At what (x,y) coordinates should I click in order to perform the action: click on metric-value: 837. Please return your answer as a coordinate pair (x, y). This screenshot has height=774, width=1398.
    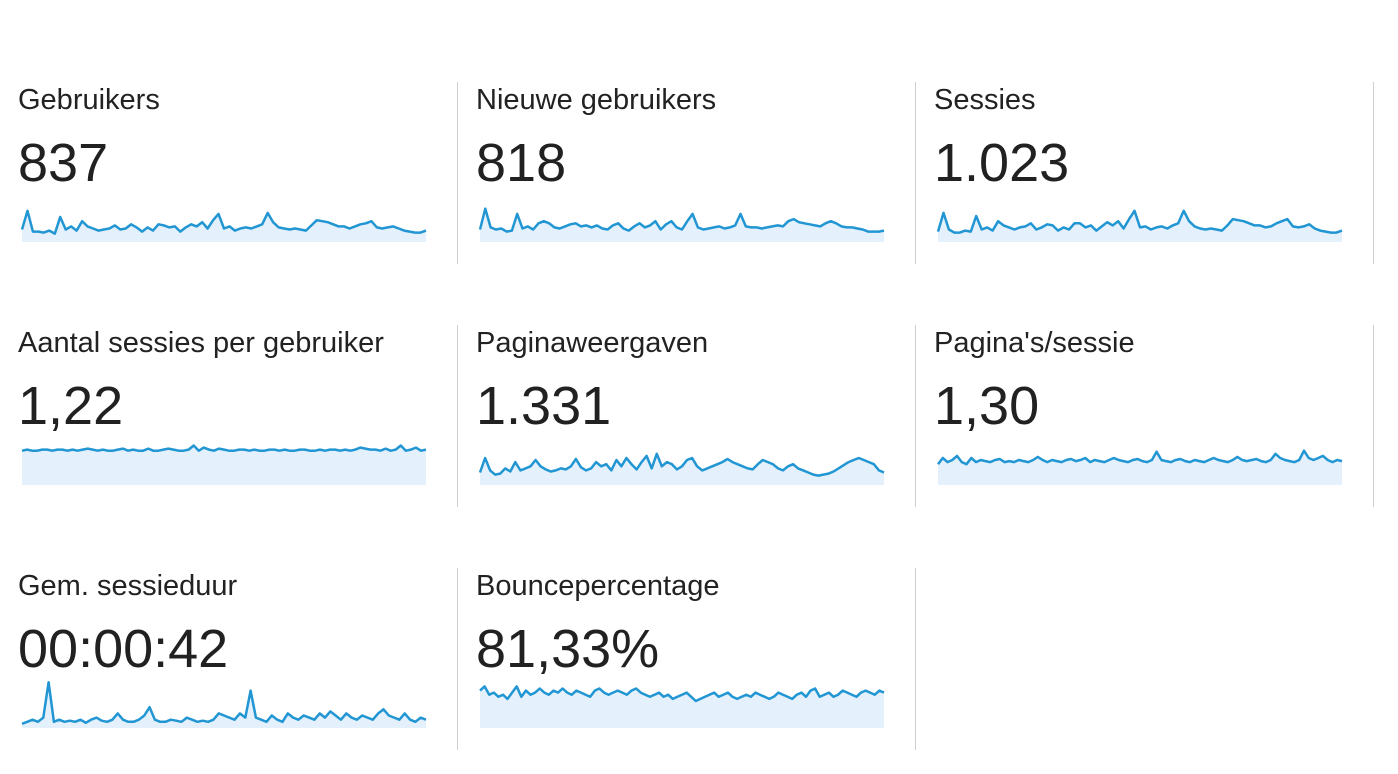
    Looking at the image, I should click on (63, 163).